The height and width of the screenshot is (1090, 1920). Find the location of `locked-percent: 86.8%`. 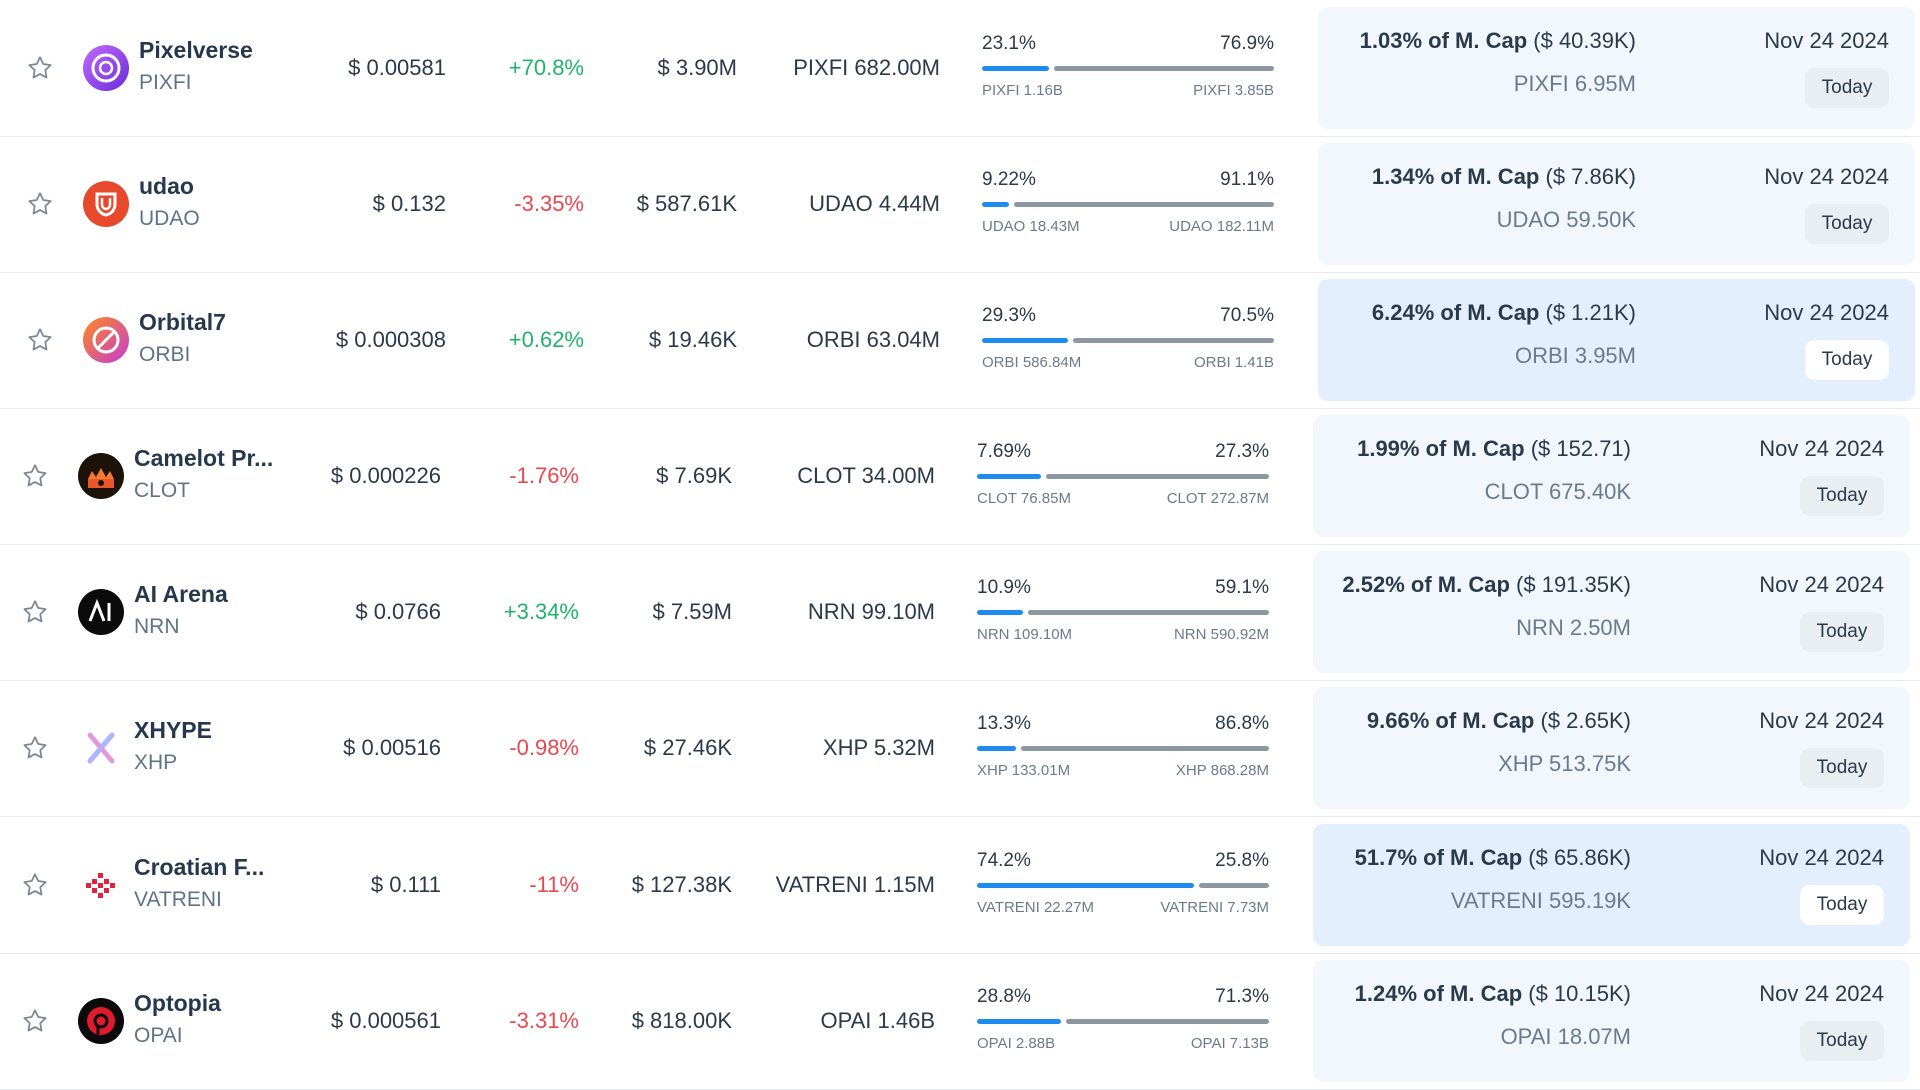

locked-percent: 86.8% is located at coordinates (1242, 723).